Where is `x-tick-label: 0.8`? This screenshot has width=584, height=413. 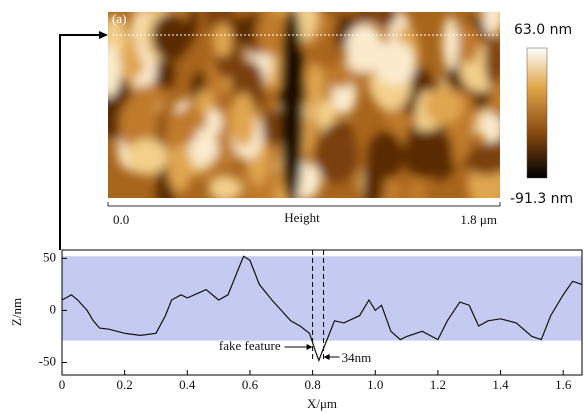
x-tick-label: 0.8 is located at coordinates (312, 384).